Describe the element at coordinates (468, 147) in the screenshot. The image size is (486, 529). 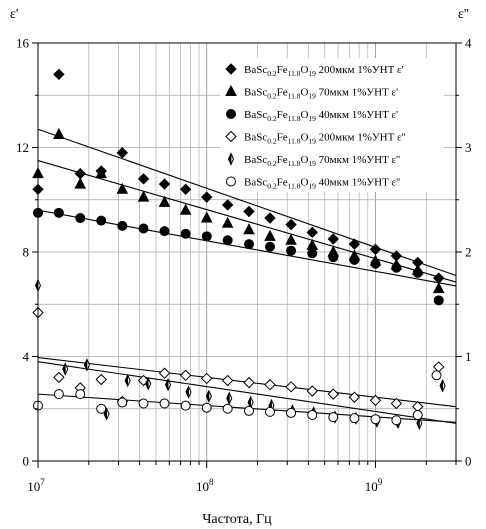
I see `y-right-tick-label: 3` at that location.